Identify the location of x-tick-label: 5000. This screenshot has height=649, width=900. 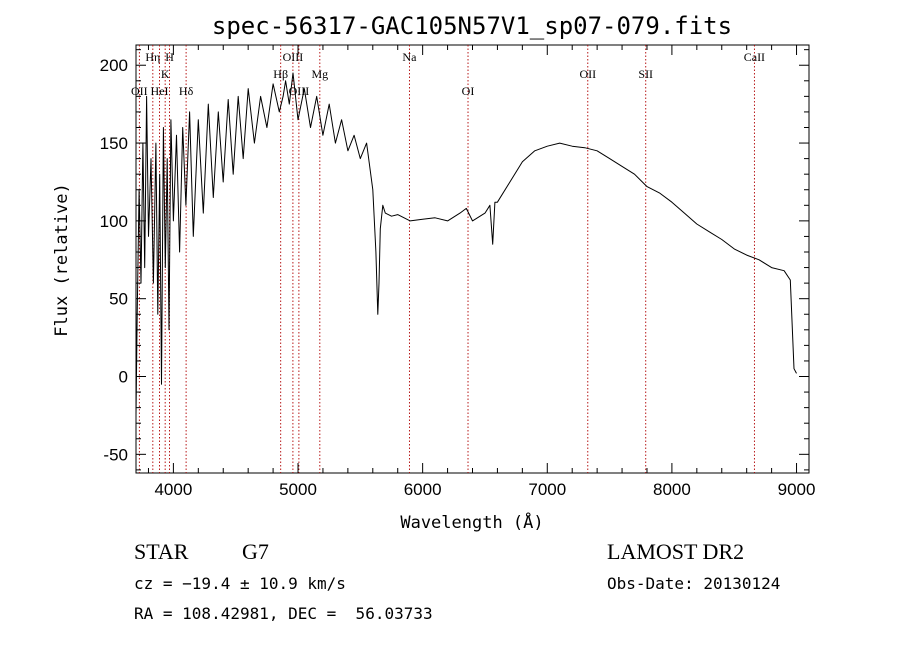
(298, 489).